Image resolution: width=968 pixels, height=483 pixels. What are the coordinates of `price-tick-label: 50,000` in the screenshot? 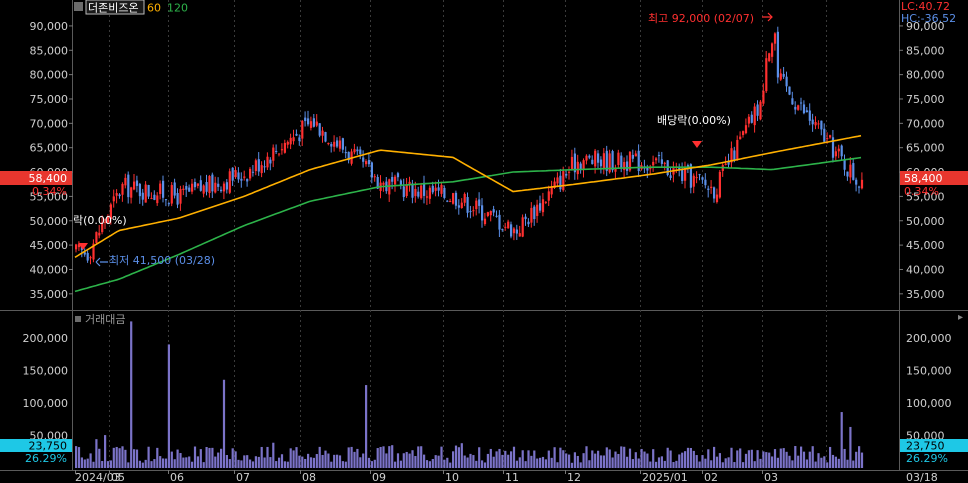 It's located at (49, 221).